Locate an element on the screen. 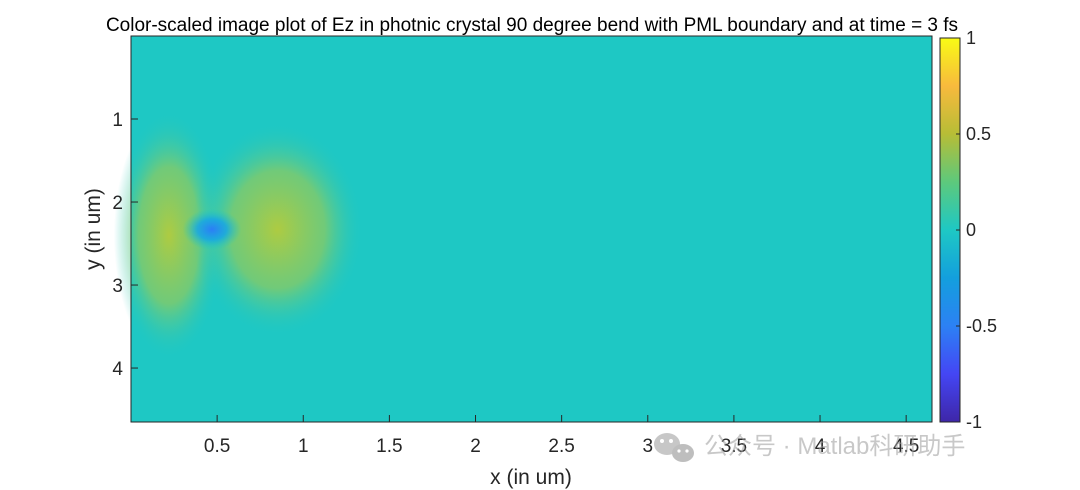 Image resolution: width=1080 pixels, height=490 pixels. x-tick-label: 2 is located at coordinates (475, 446).